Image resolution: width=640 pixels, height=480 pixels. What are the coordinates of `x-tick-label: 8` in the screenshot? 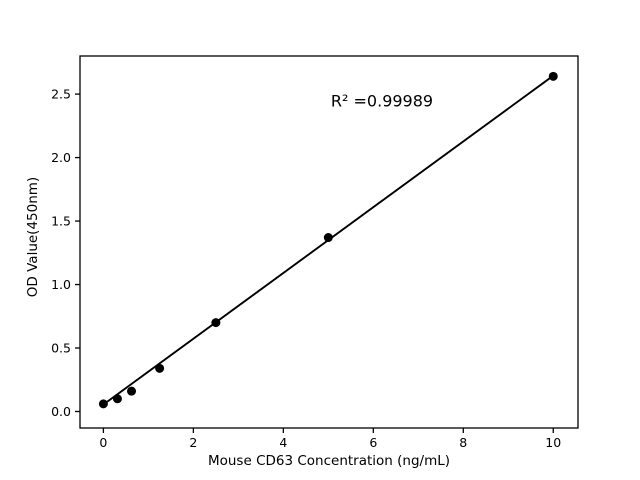 It's located at (463, 442).